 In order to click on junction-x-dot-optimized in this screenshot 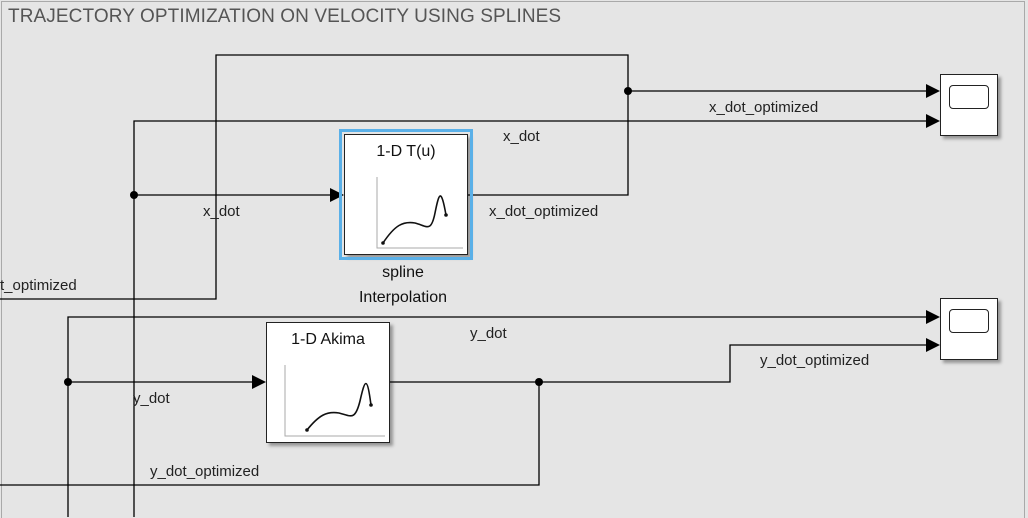, I will do `click(628, 91)`.